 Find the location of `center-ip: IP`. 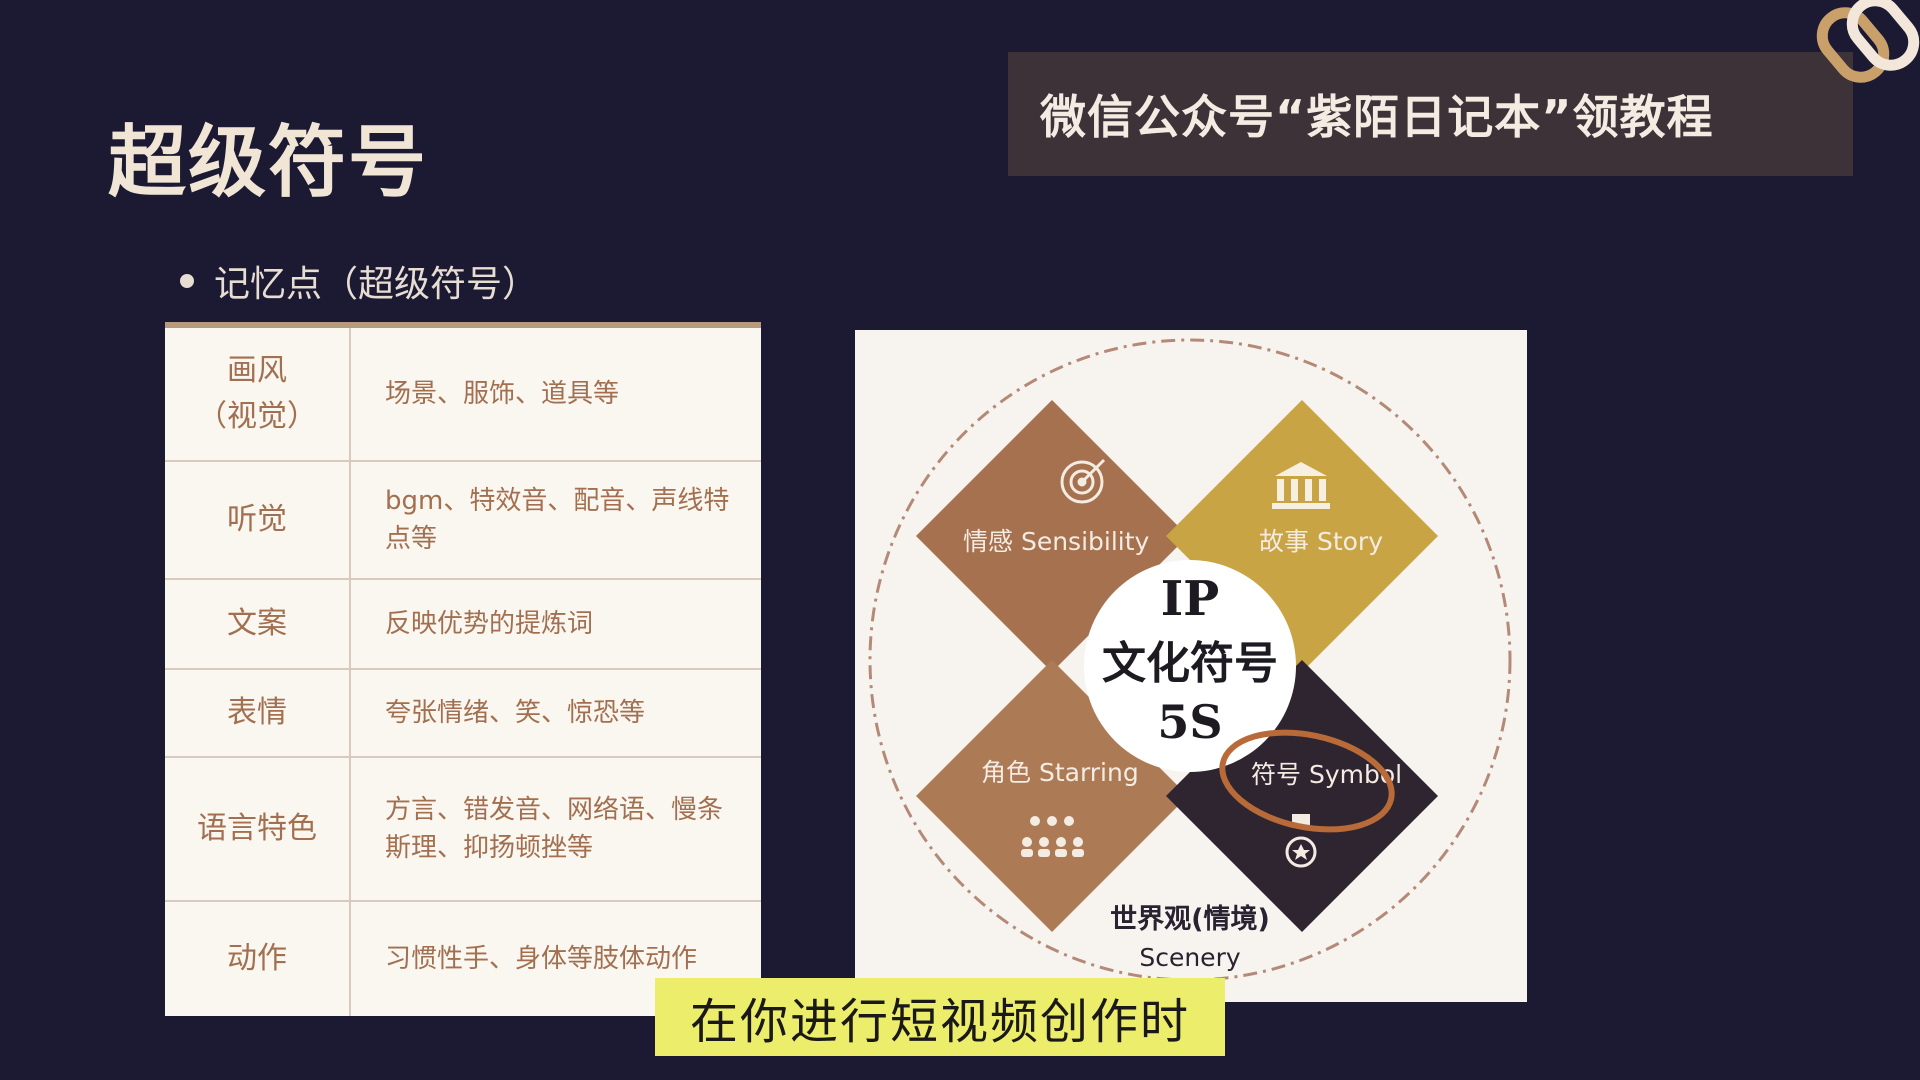

center-ip: IP is located at coordinates (1190, 599).